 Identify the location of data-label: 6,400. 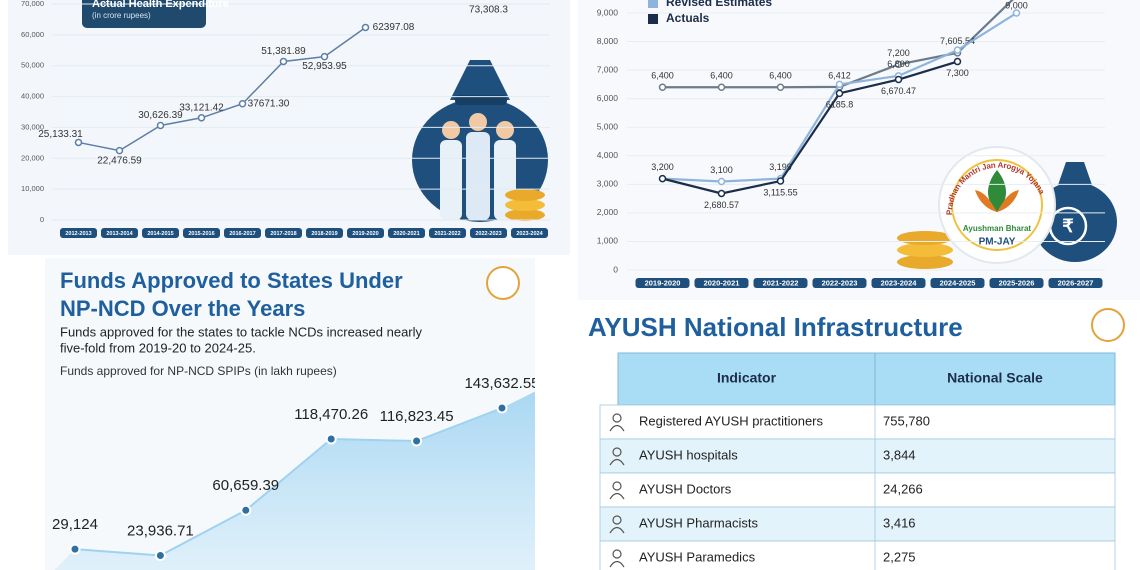
(780, 76).